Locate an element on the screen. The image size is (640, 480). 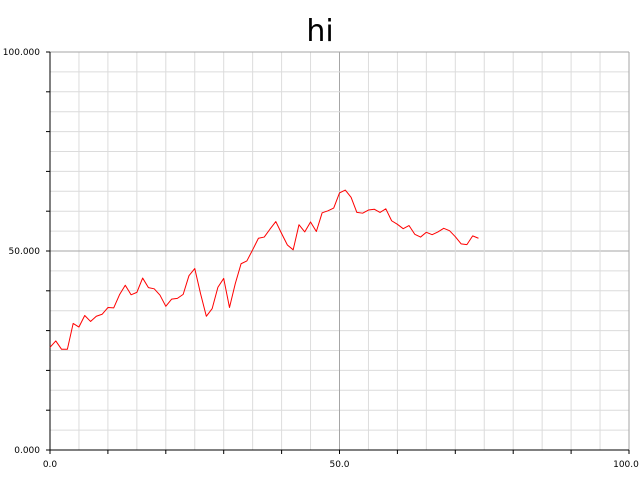
chart-title: hi is located at coordinates (319, 31).